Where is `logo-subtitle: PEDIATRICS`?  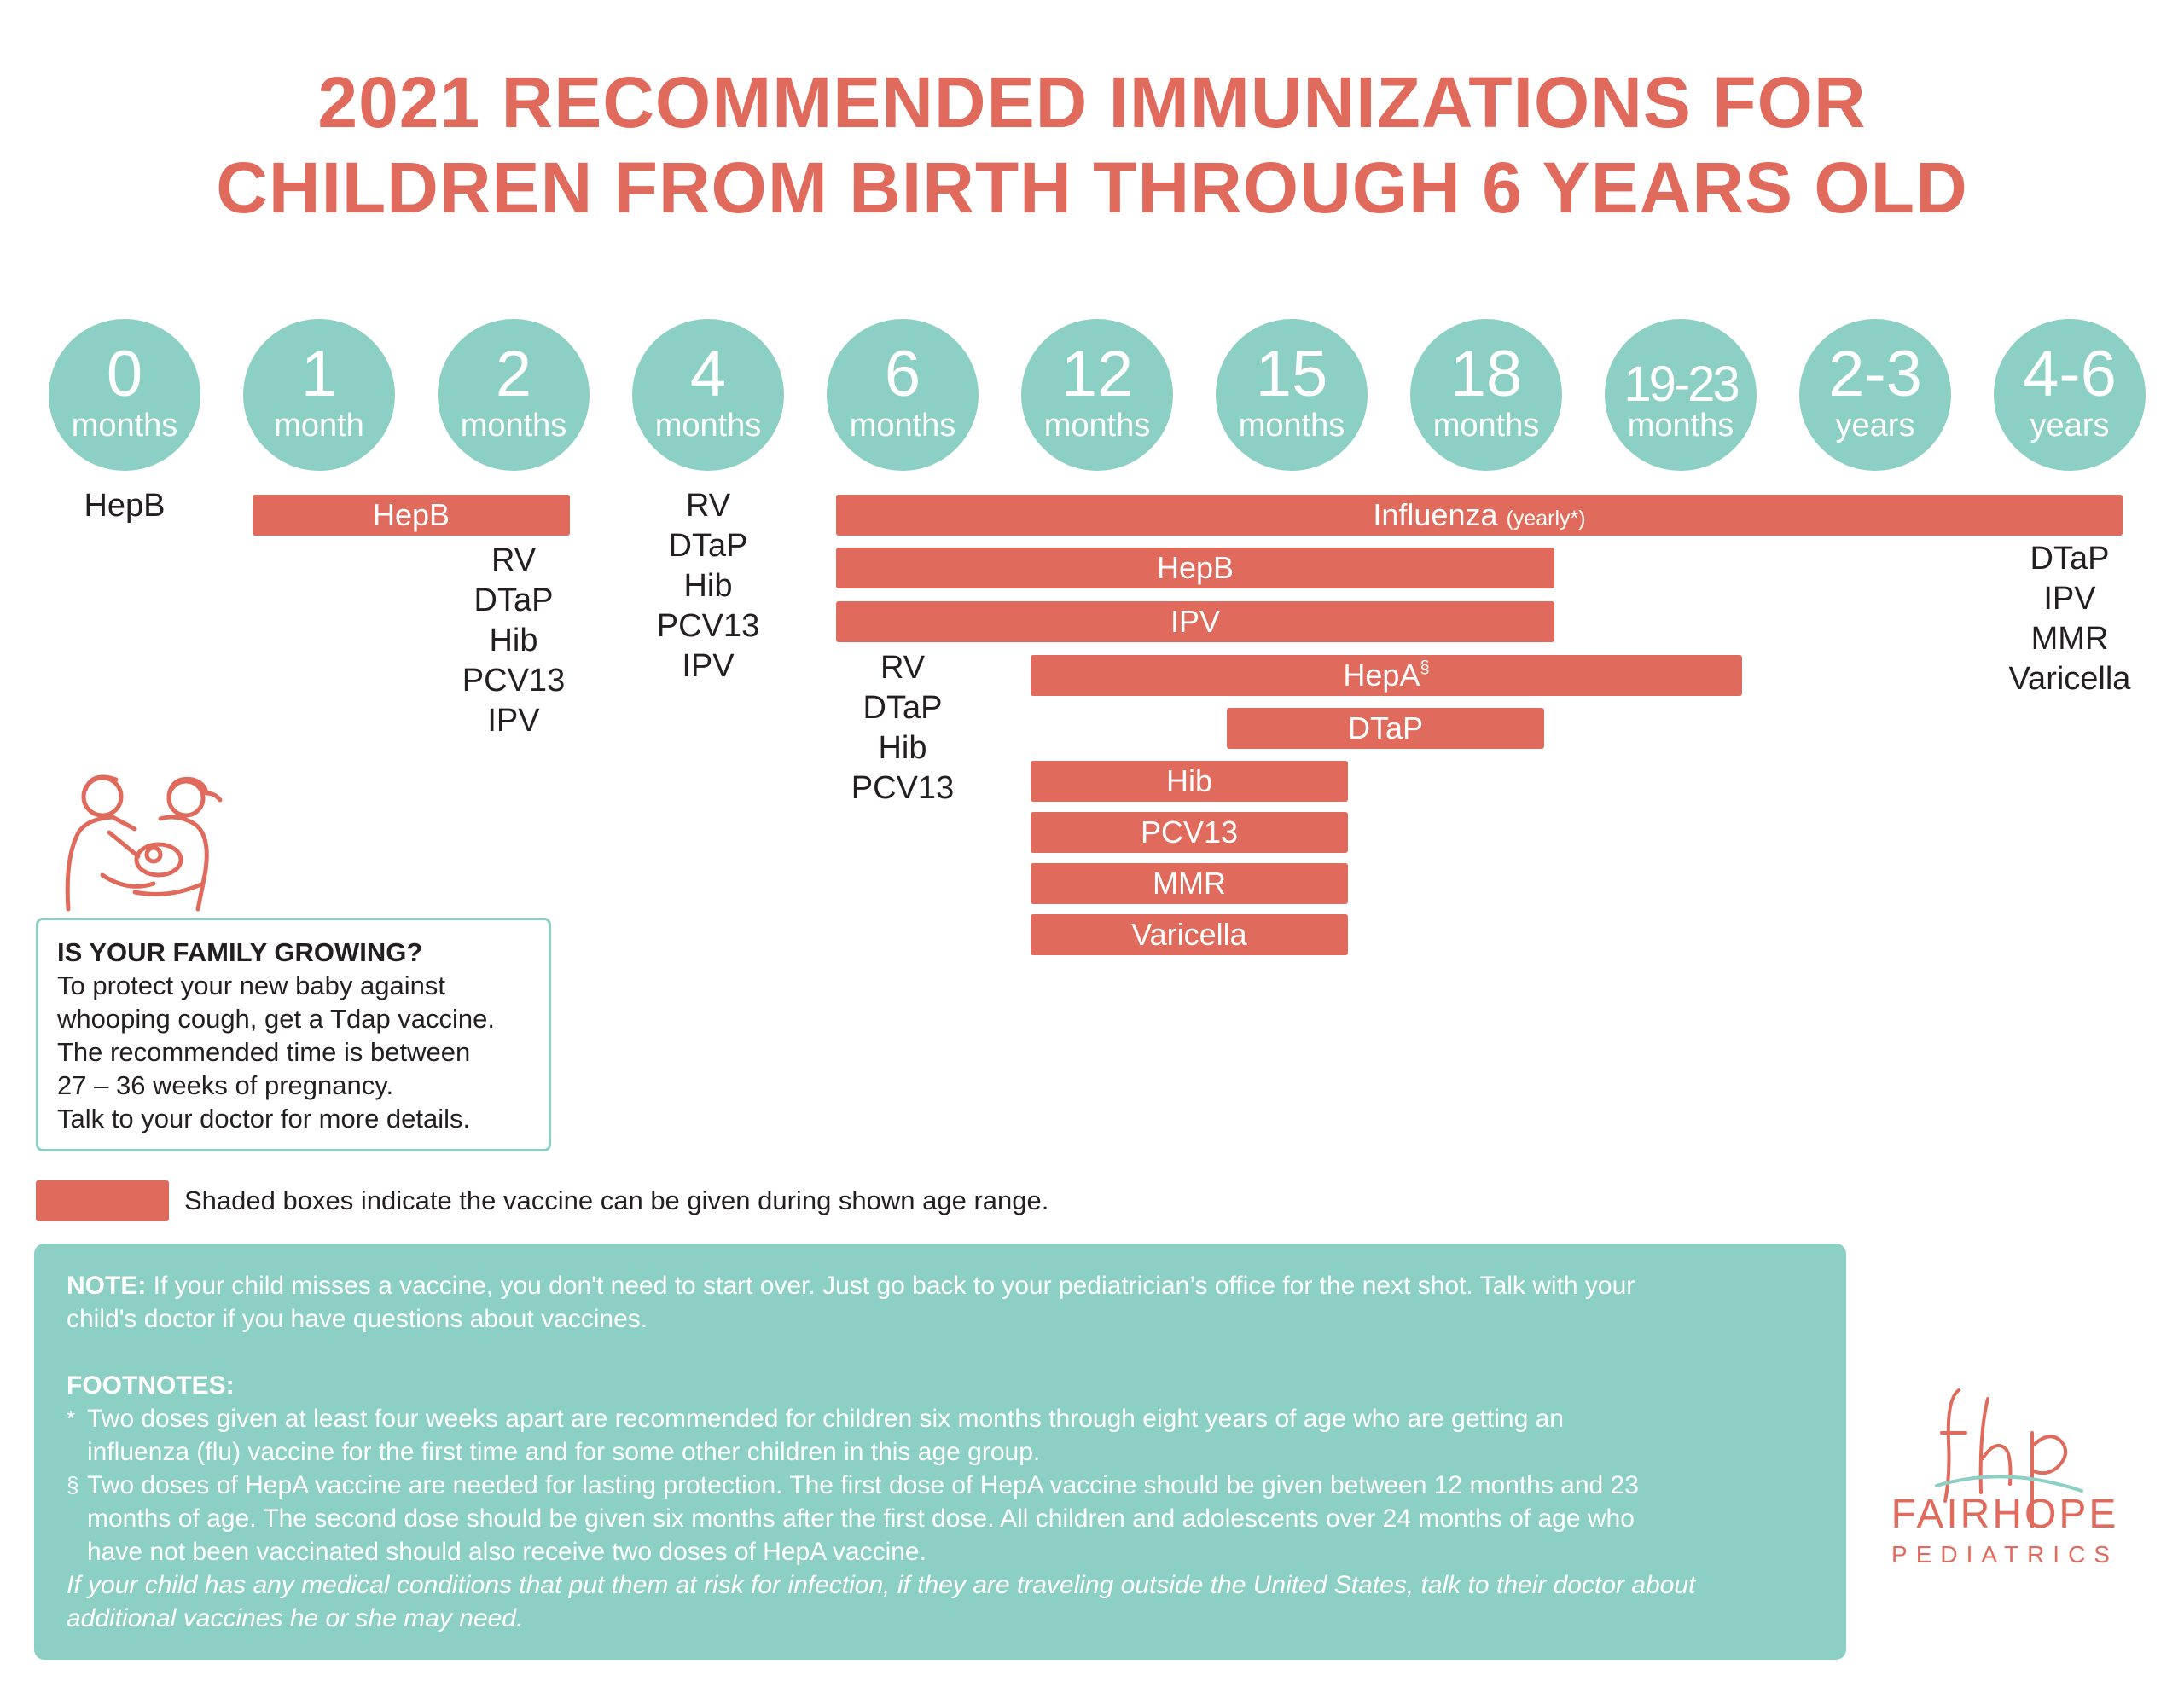
logo-subtitle: PEDIATRICS is located at coordinates (2004, 1555).